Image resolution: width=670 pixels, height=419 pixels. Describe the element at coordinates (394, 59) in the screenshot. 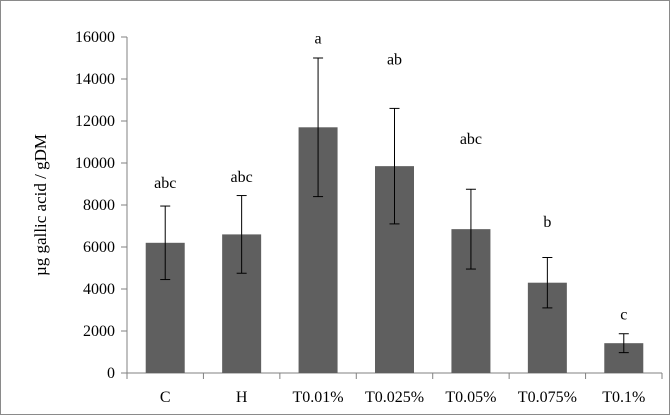

I see `significance-label: ab` at that location.